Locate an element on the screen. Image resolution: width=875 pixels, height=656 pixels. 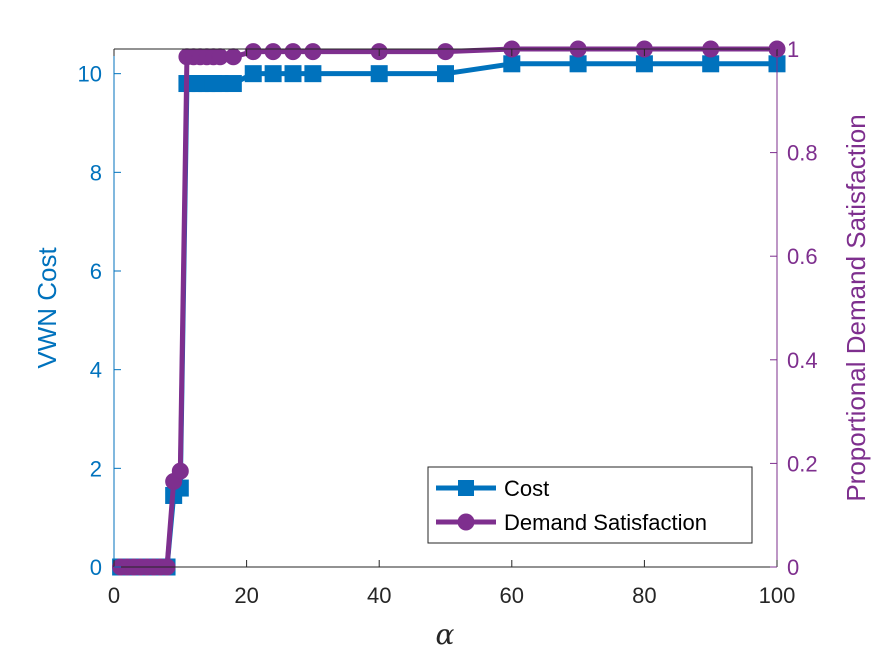
y-left-tick-label: 8 is located at coordinates (96, 172).